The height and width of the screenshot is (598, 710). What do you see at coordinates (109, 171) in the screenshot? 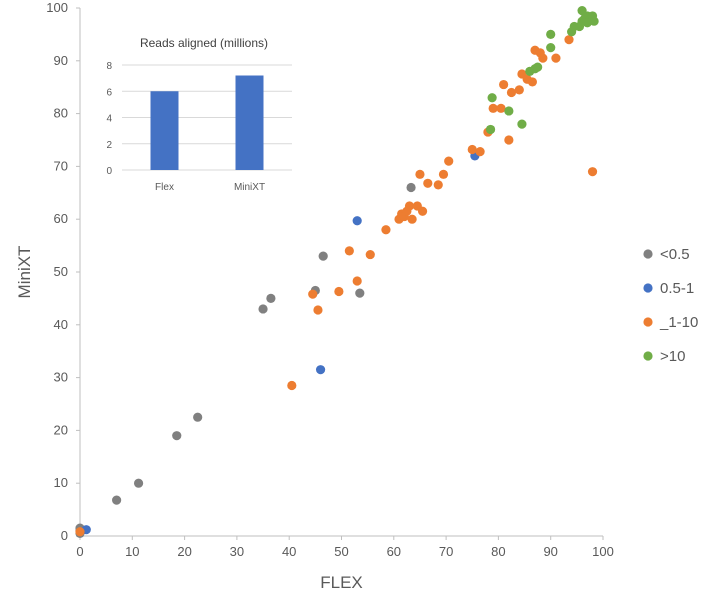
I see `inset-y-tick-label: 0` at bounding box center [109, 171].